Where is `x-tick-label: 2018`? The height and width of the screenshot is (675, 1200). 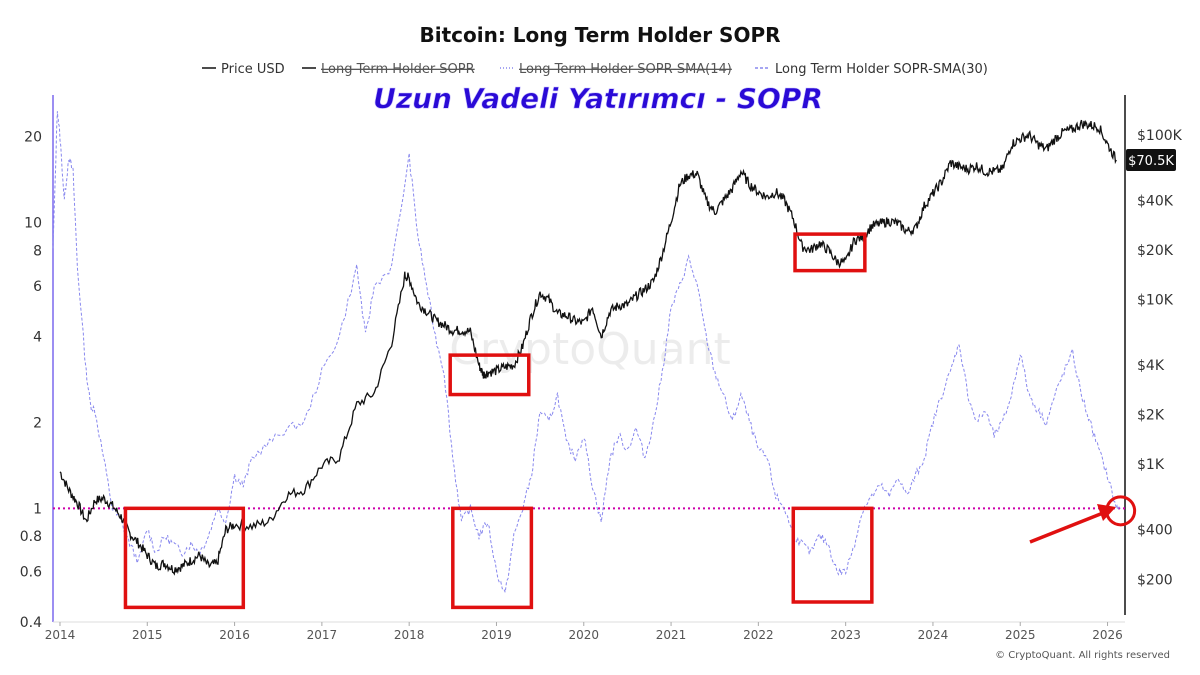
x-tick-label: 2018 is located at coordinates (409, 635).